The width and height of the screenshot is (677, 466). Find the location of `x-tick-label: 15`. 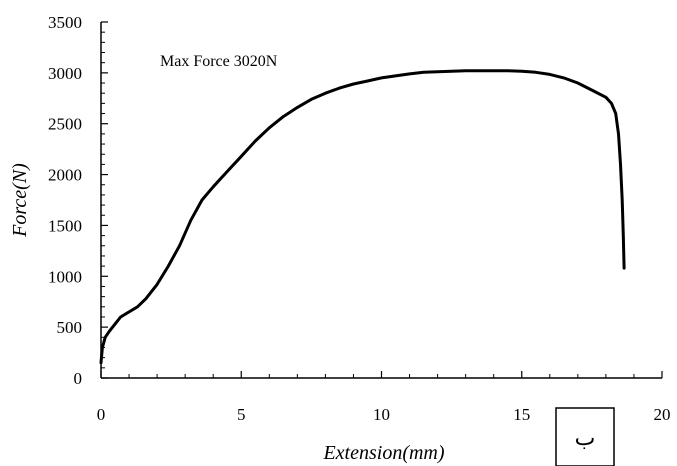

x-tick-label: 15 is located at coordinates (521, 414).